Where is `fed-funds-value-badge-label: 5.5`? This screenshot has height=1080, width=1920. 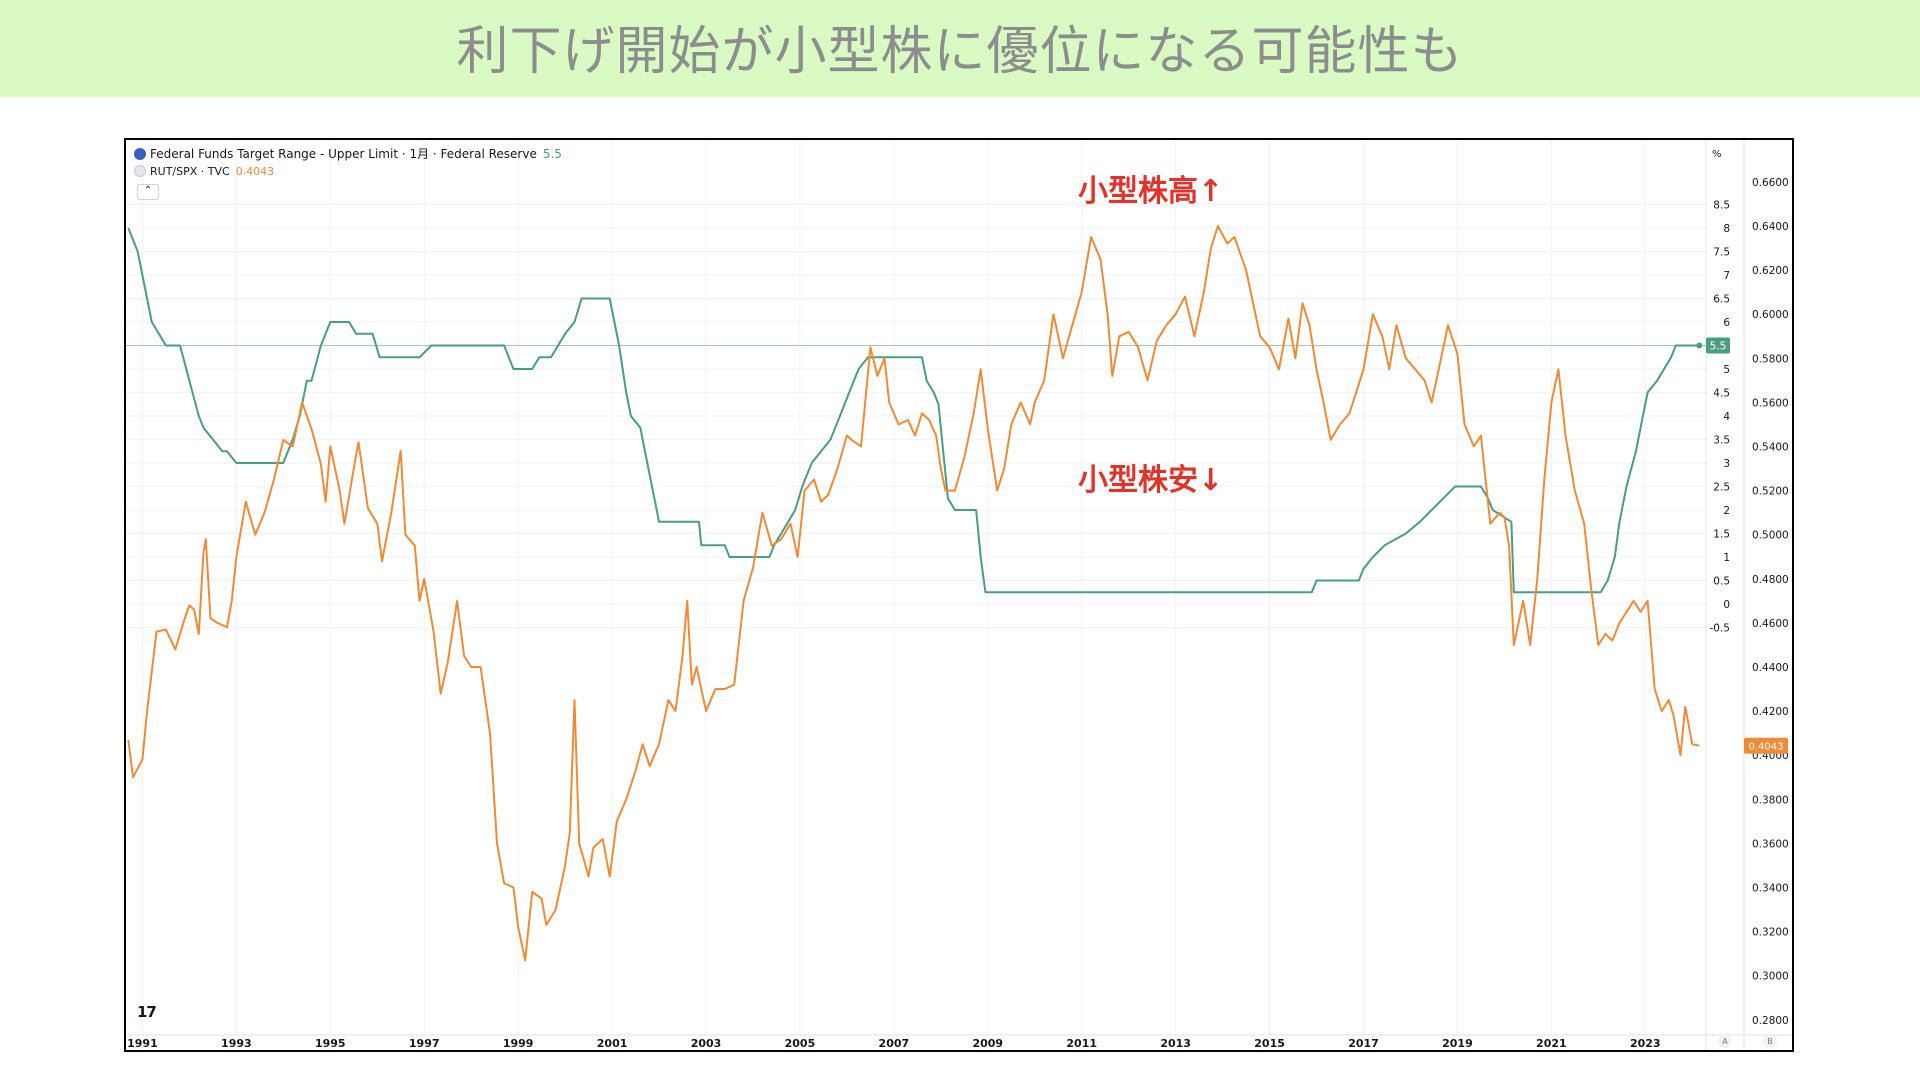 fed-funds-value-badge-label: 5.5 is located at coordinates (1718, 347).